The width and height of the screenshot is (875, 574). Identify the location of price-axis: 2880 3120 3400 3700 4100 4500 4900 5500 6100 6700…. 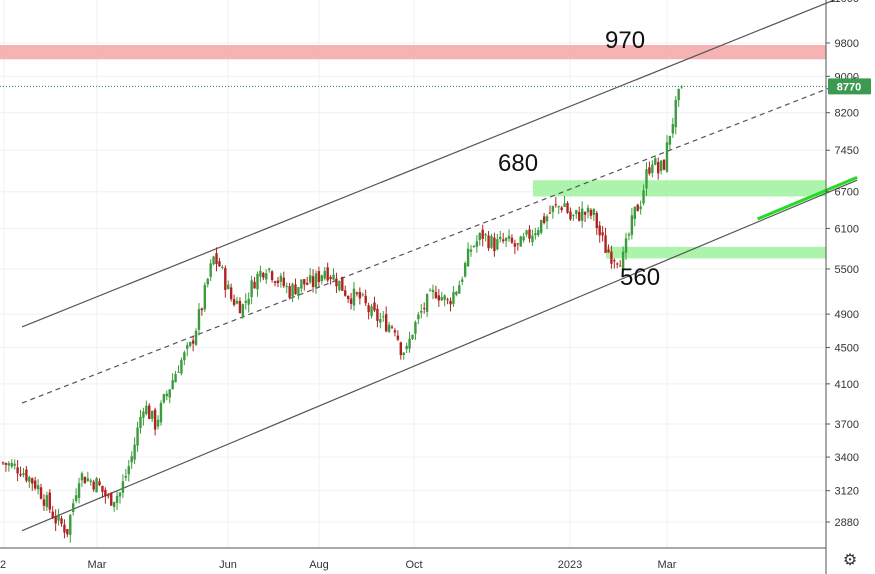
(842, 287).